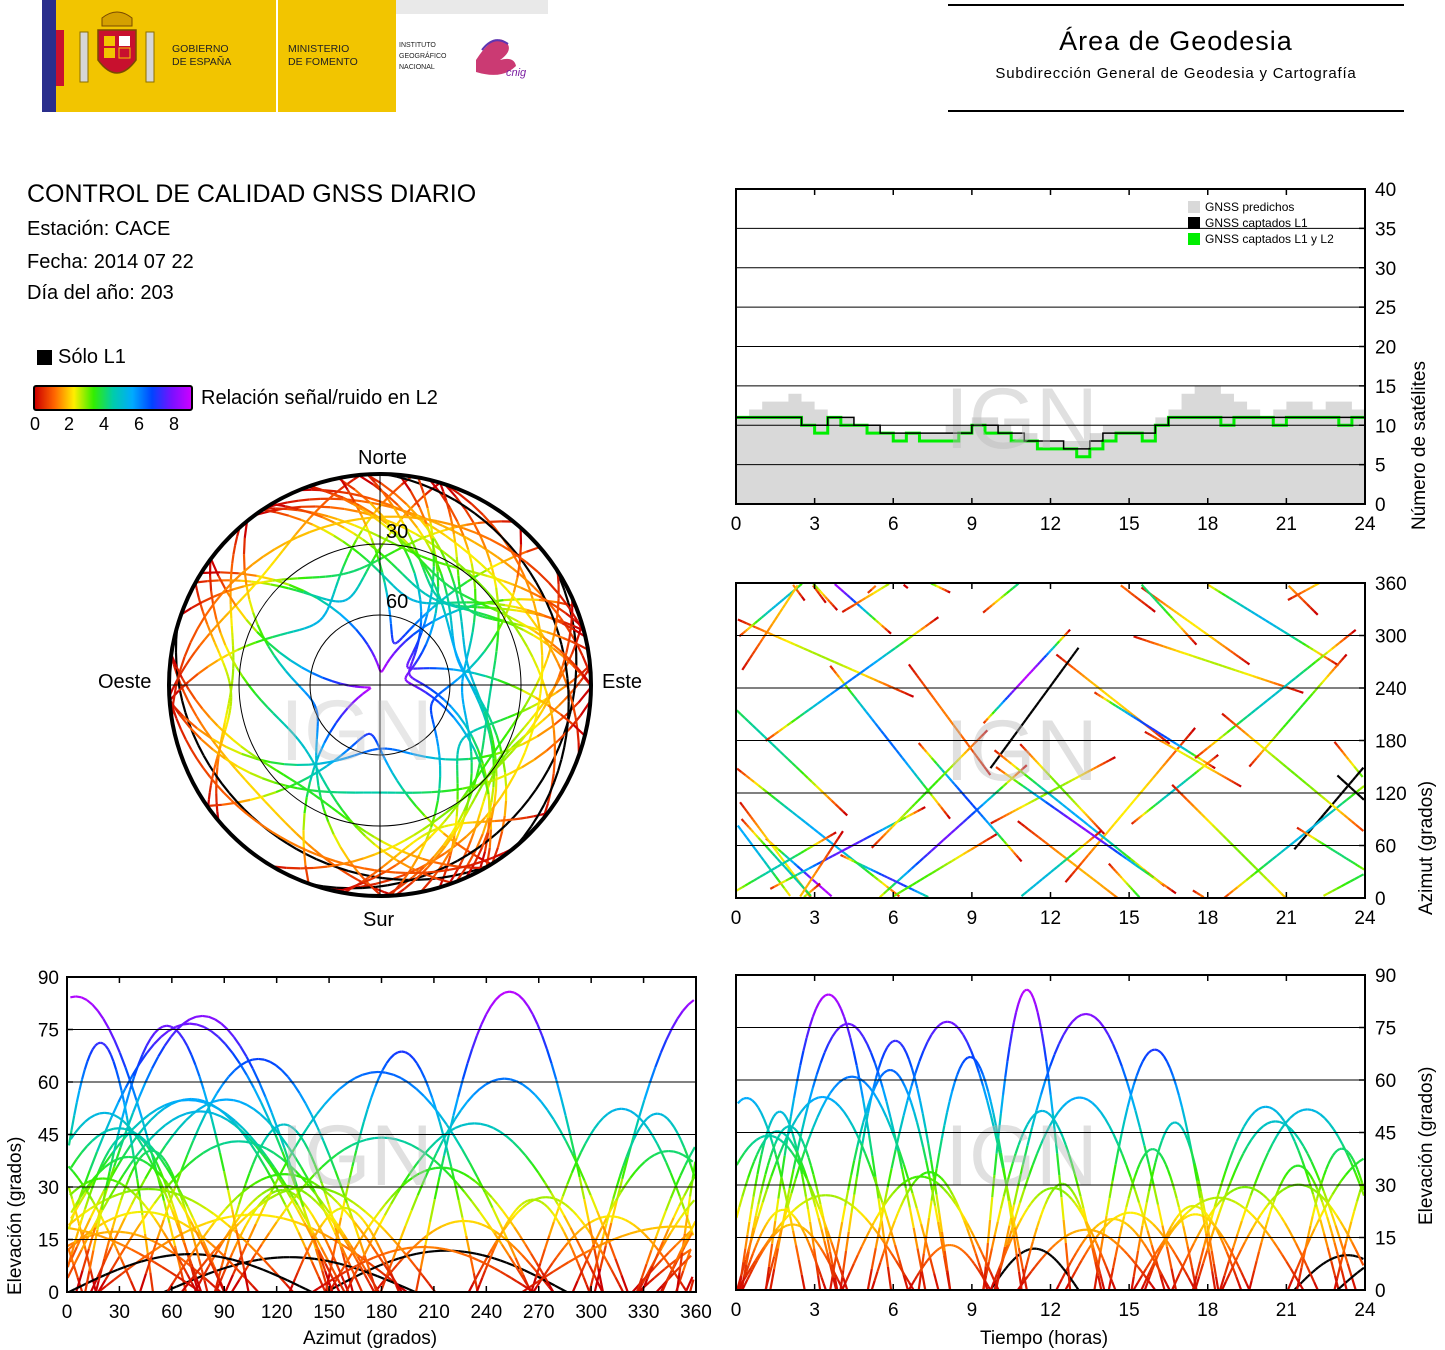  I want to click on legend-l1: GNSS captados L1, so click(1256, 223).